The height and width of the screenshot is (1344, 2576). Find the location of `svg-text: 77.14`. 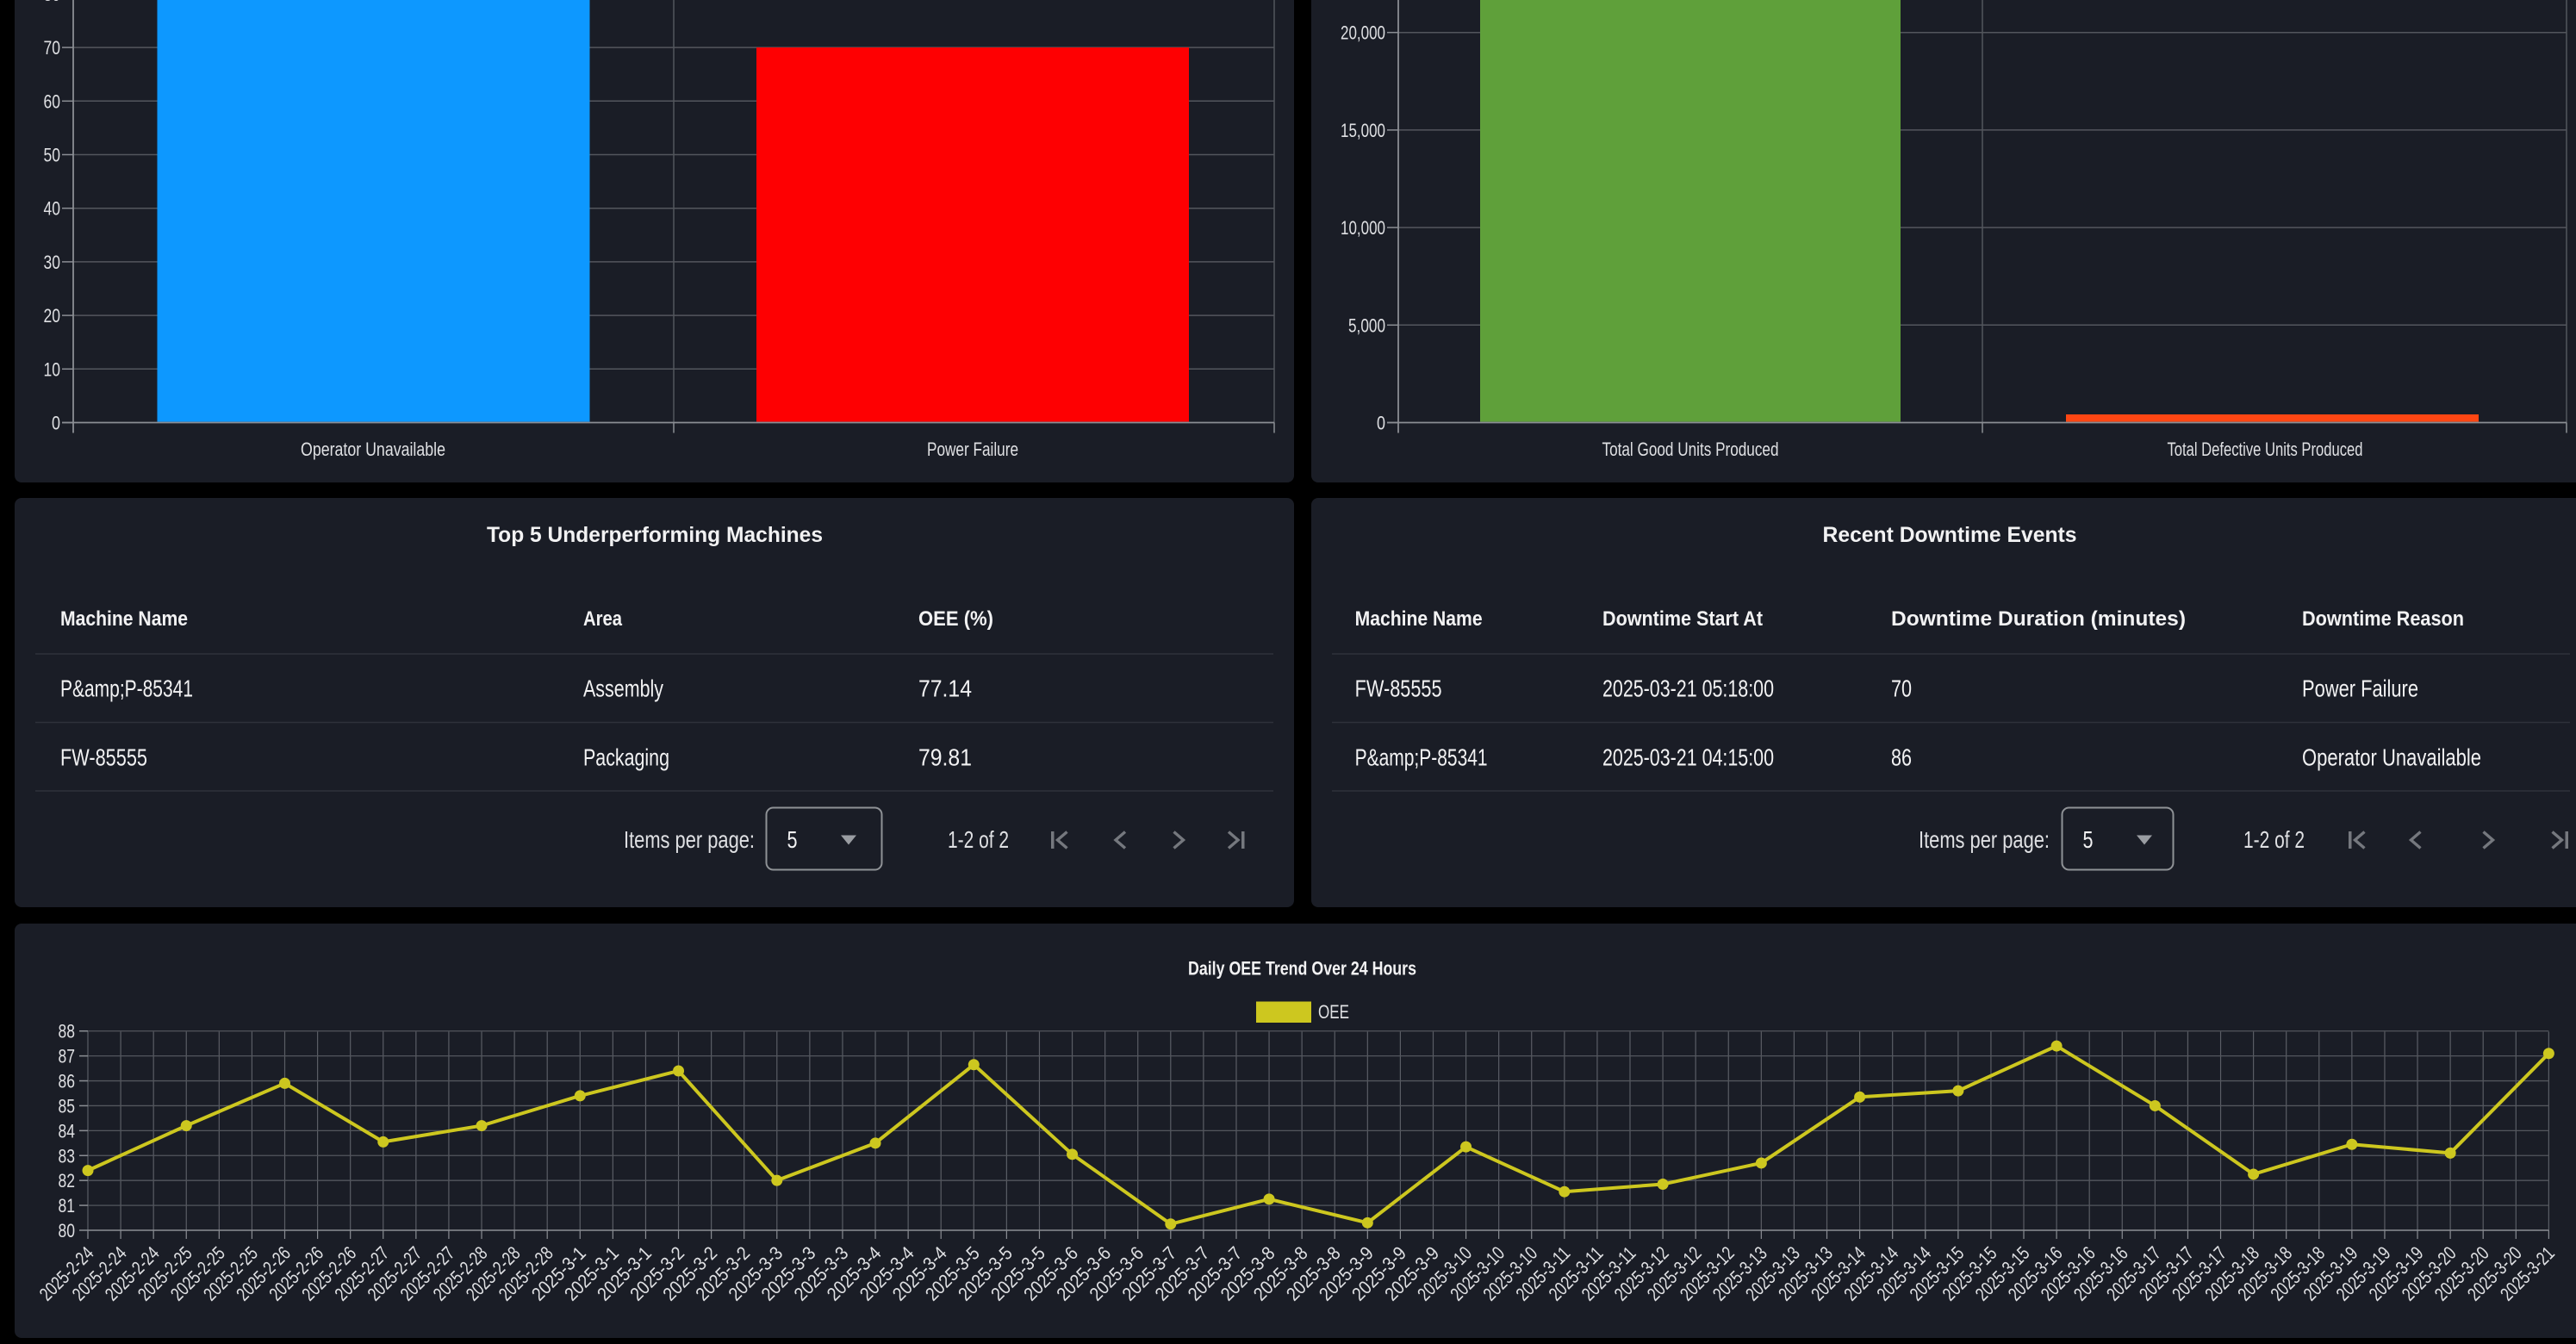

svg-text: 77.14 is located at coordinates (945, 689).